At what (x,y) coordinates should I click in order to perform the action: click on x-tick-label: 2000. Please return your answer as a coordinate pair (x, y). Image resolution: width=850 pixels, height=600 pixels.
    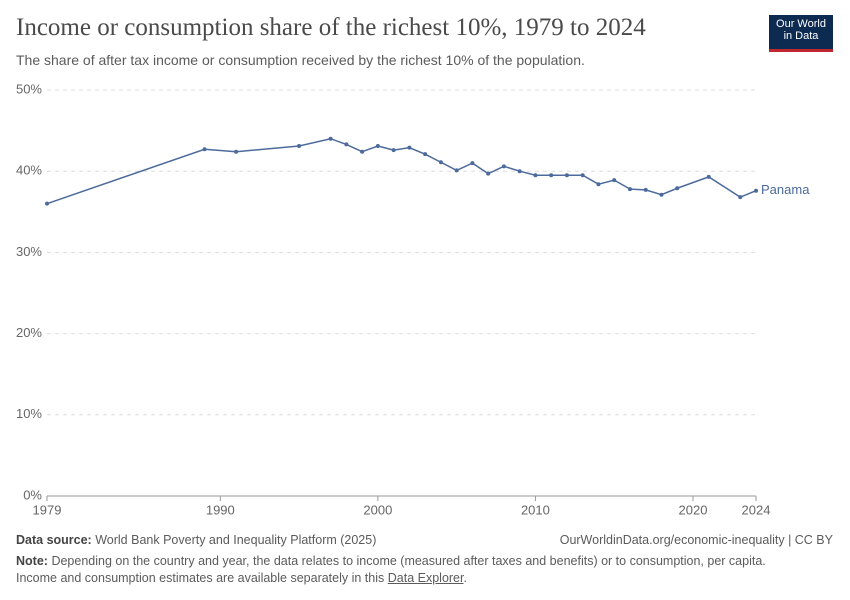
    Looking at the image, I should click on (377, 509).